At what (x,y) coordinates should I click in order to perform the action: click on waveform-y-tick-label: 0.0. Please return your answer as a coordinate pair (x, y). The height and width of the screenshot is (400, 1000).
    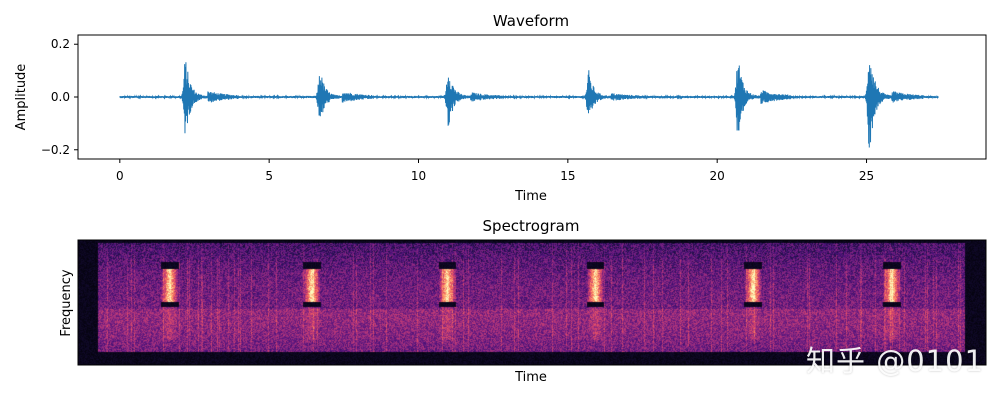
    Looking at the image, I should click on (60, 97).